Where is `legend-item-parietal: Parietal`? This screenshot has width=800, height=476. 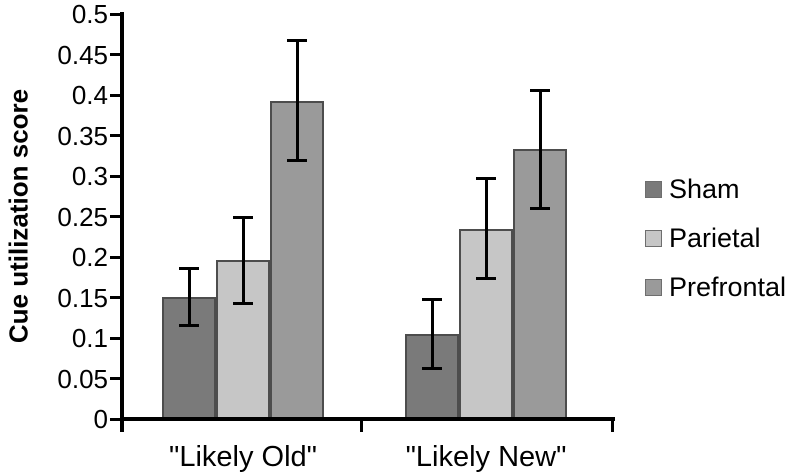 legend-item-parietal: Parietal is located at coordinates (715, 238).